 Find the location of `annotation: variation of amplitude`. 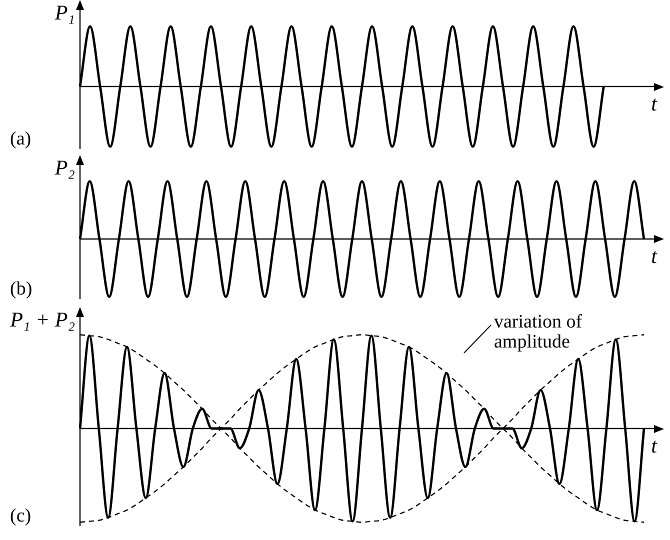

annotation: variation of amplitude is located at coordinates (538, 331).